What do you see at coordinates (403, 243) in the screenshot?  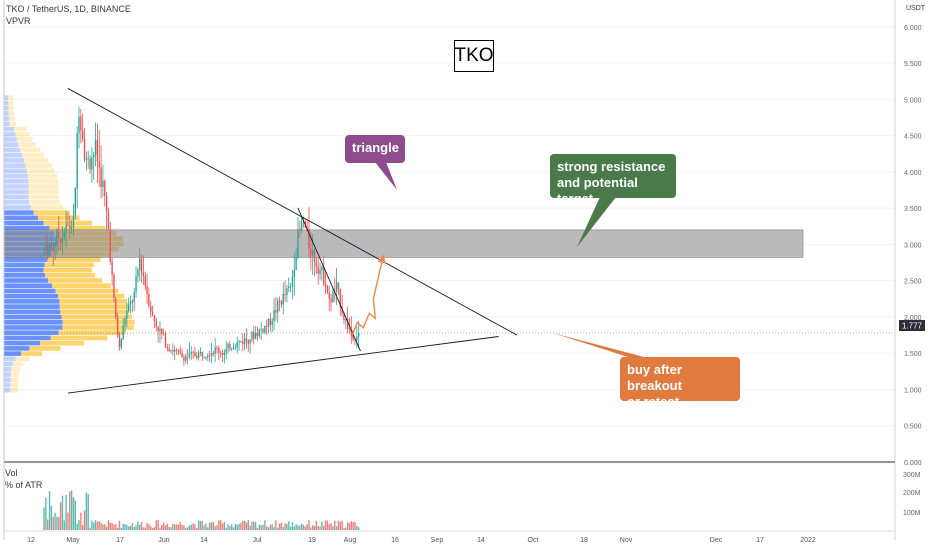 I see `resistance-zone` at bounding box center [403, 243].